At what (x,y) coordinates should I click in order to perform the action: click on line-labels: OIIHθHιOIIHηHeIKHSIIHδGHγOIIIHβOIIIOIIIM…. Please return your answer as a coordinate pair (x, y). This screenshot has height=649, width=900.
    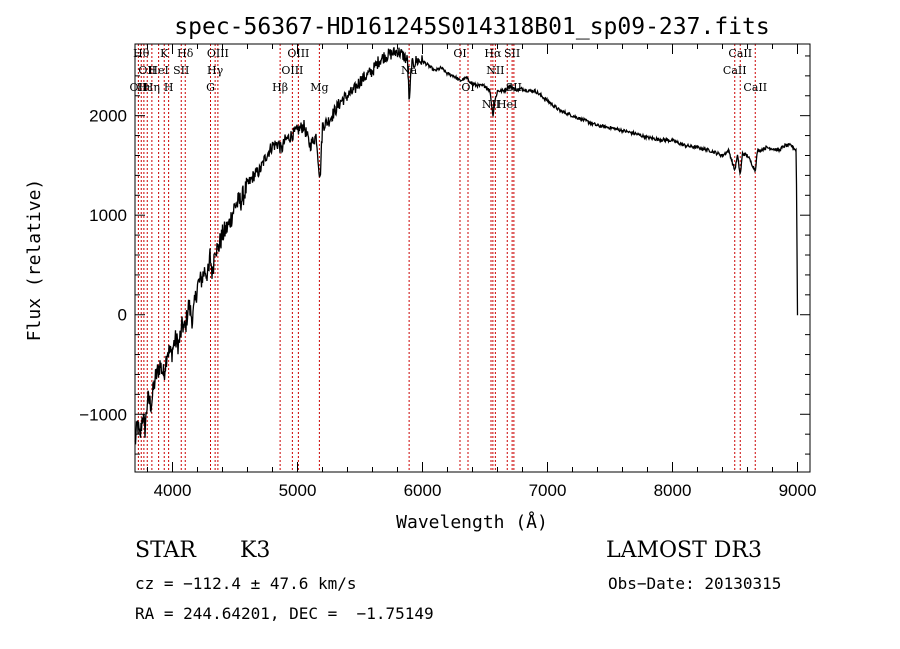
    Looking at the image, I should click on (449, 79).